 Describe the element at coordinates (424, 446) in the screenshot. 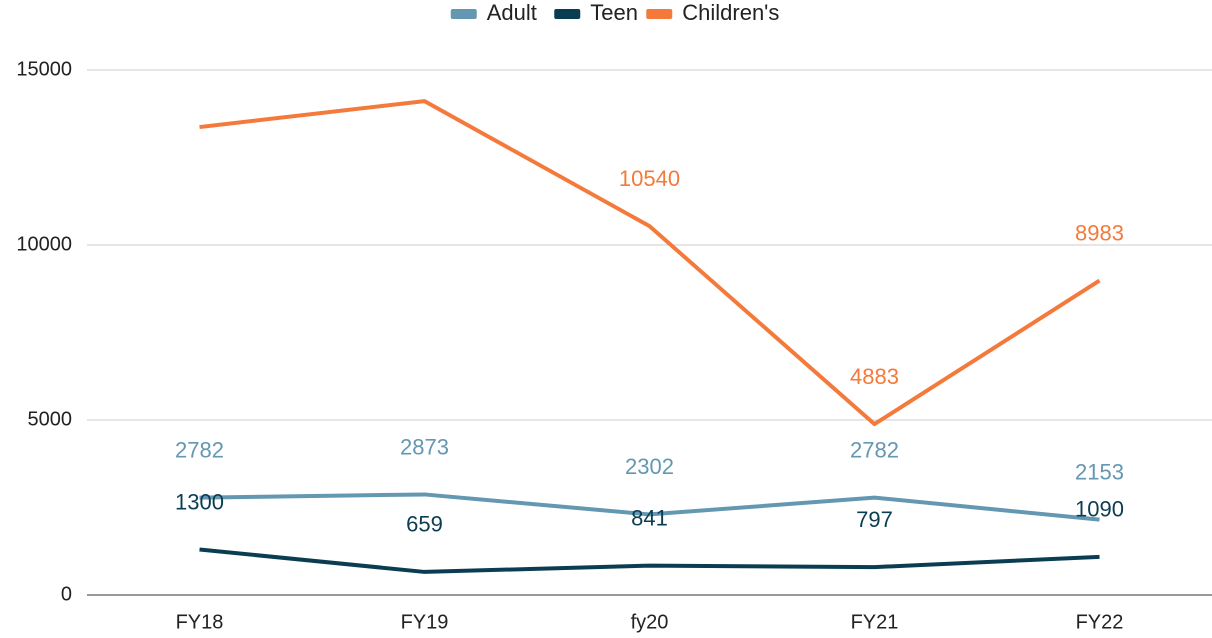

I see `data-label: 2873` at that location.